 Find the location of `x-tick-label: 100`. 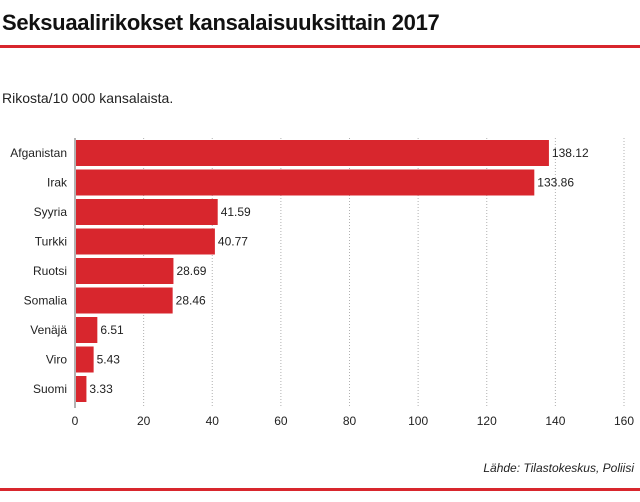

x-tick-label: 100 is located at coordinates (418, 421).